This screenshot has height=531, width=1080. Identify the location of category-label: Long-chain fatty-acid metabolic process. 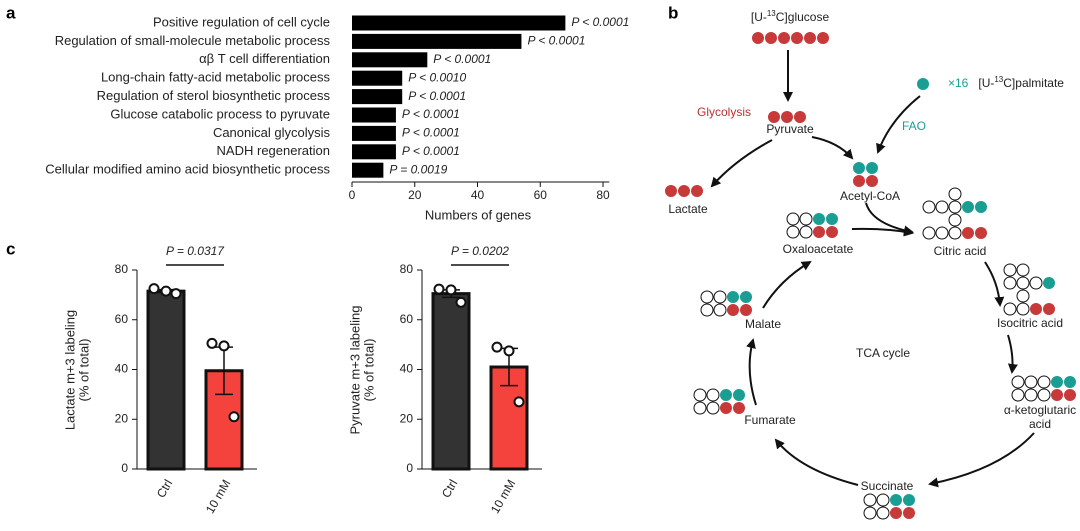
(216, 77).